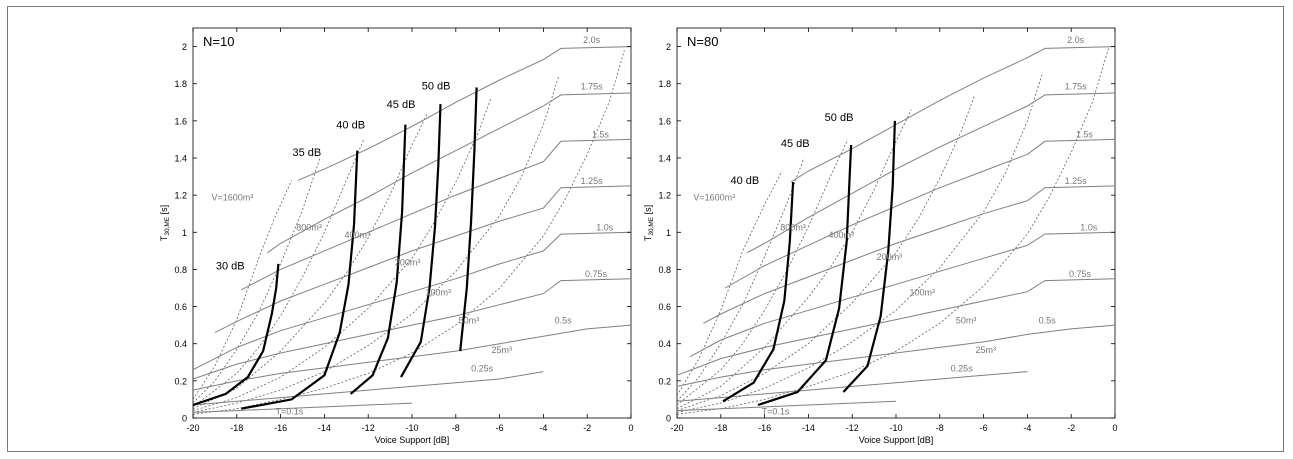  I want to click on y-tick-label: 1, so click(668, 233).